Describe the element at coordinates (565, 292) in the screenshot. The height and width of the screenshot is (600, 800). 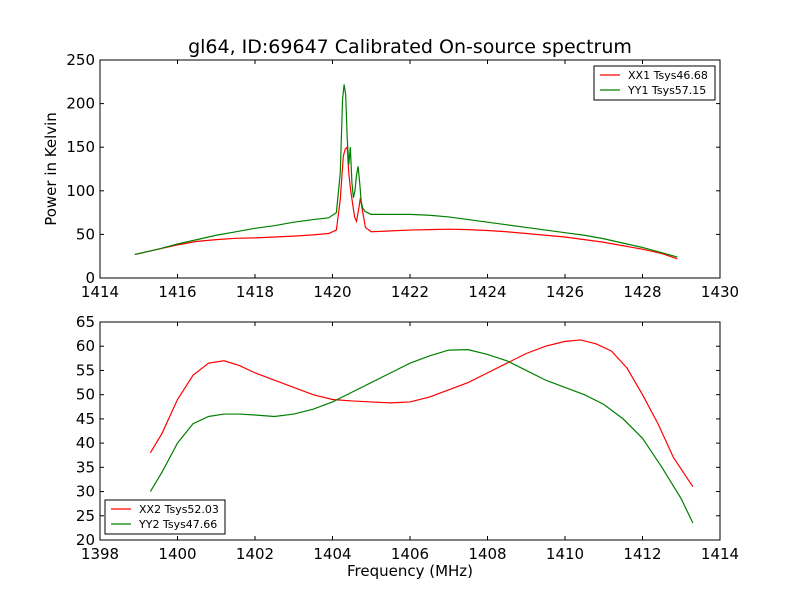
I see `top-x-tick-label: 1426` at that location.